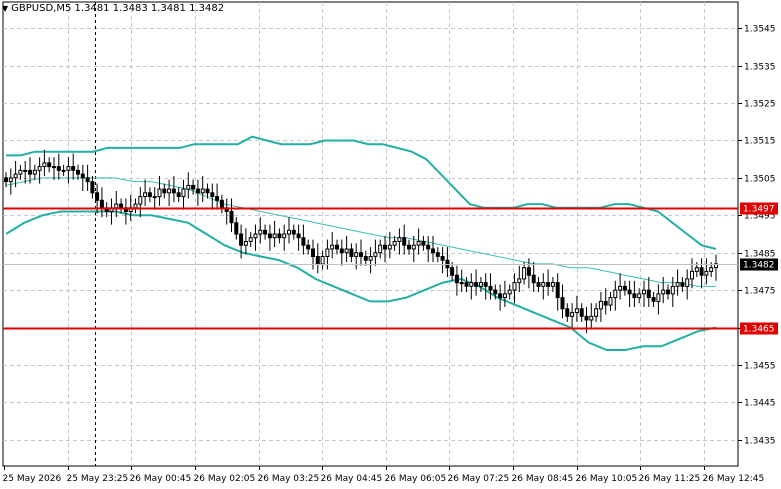 This screenshot has height=489, width=781. Describe the element at coordinates (759, 266) in the screenshot. I see `current-price-label: 1.3482` at that location.